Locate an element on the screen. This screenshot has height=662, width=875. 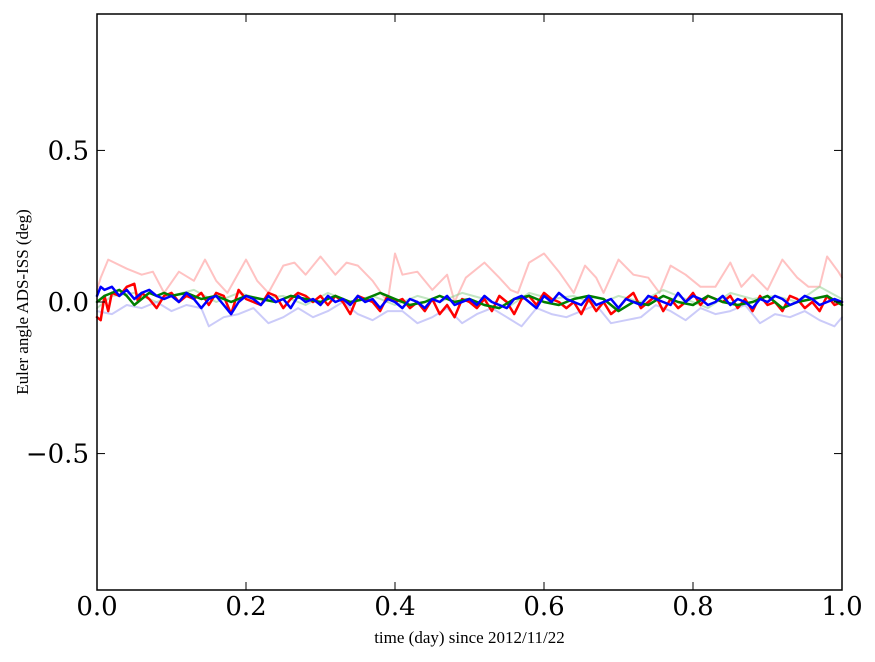
y-tick-label: 0.0 is located at coordinates (68, 303).